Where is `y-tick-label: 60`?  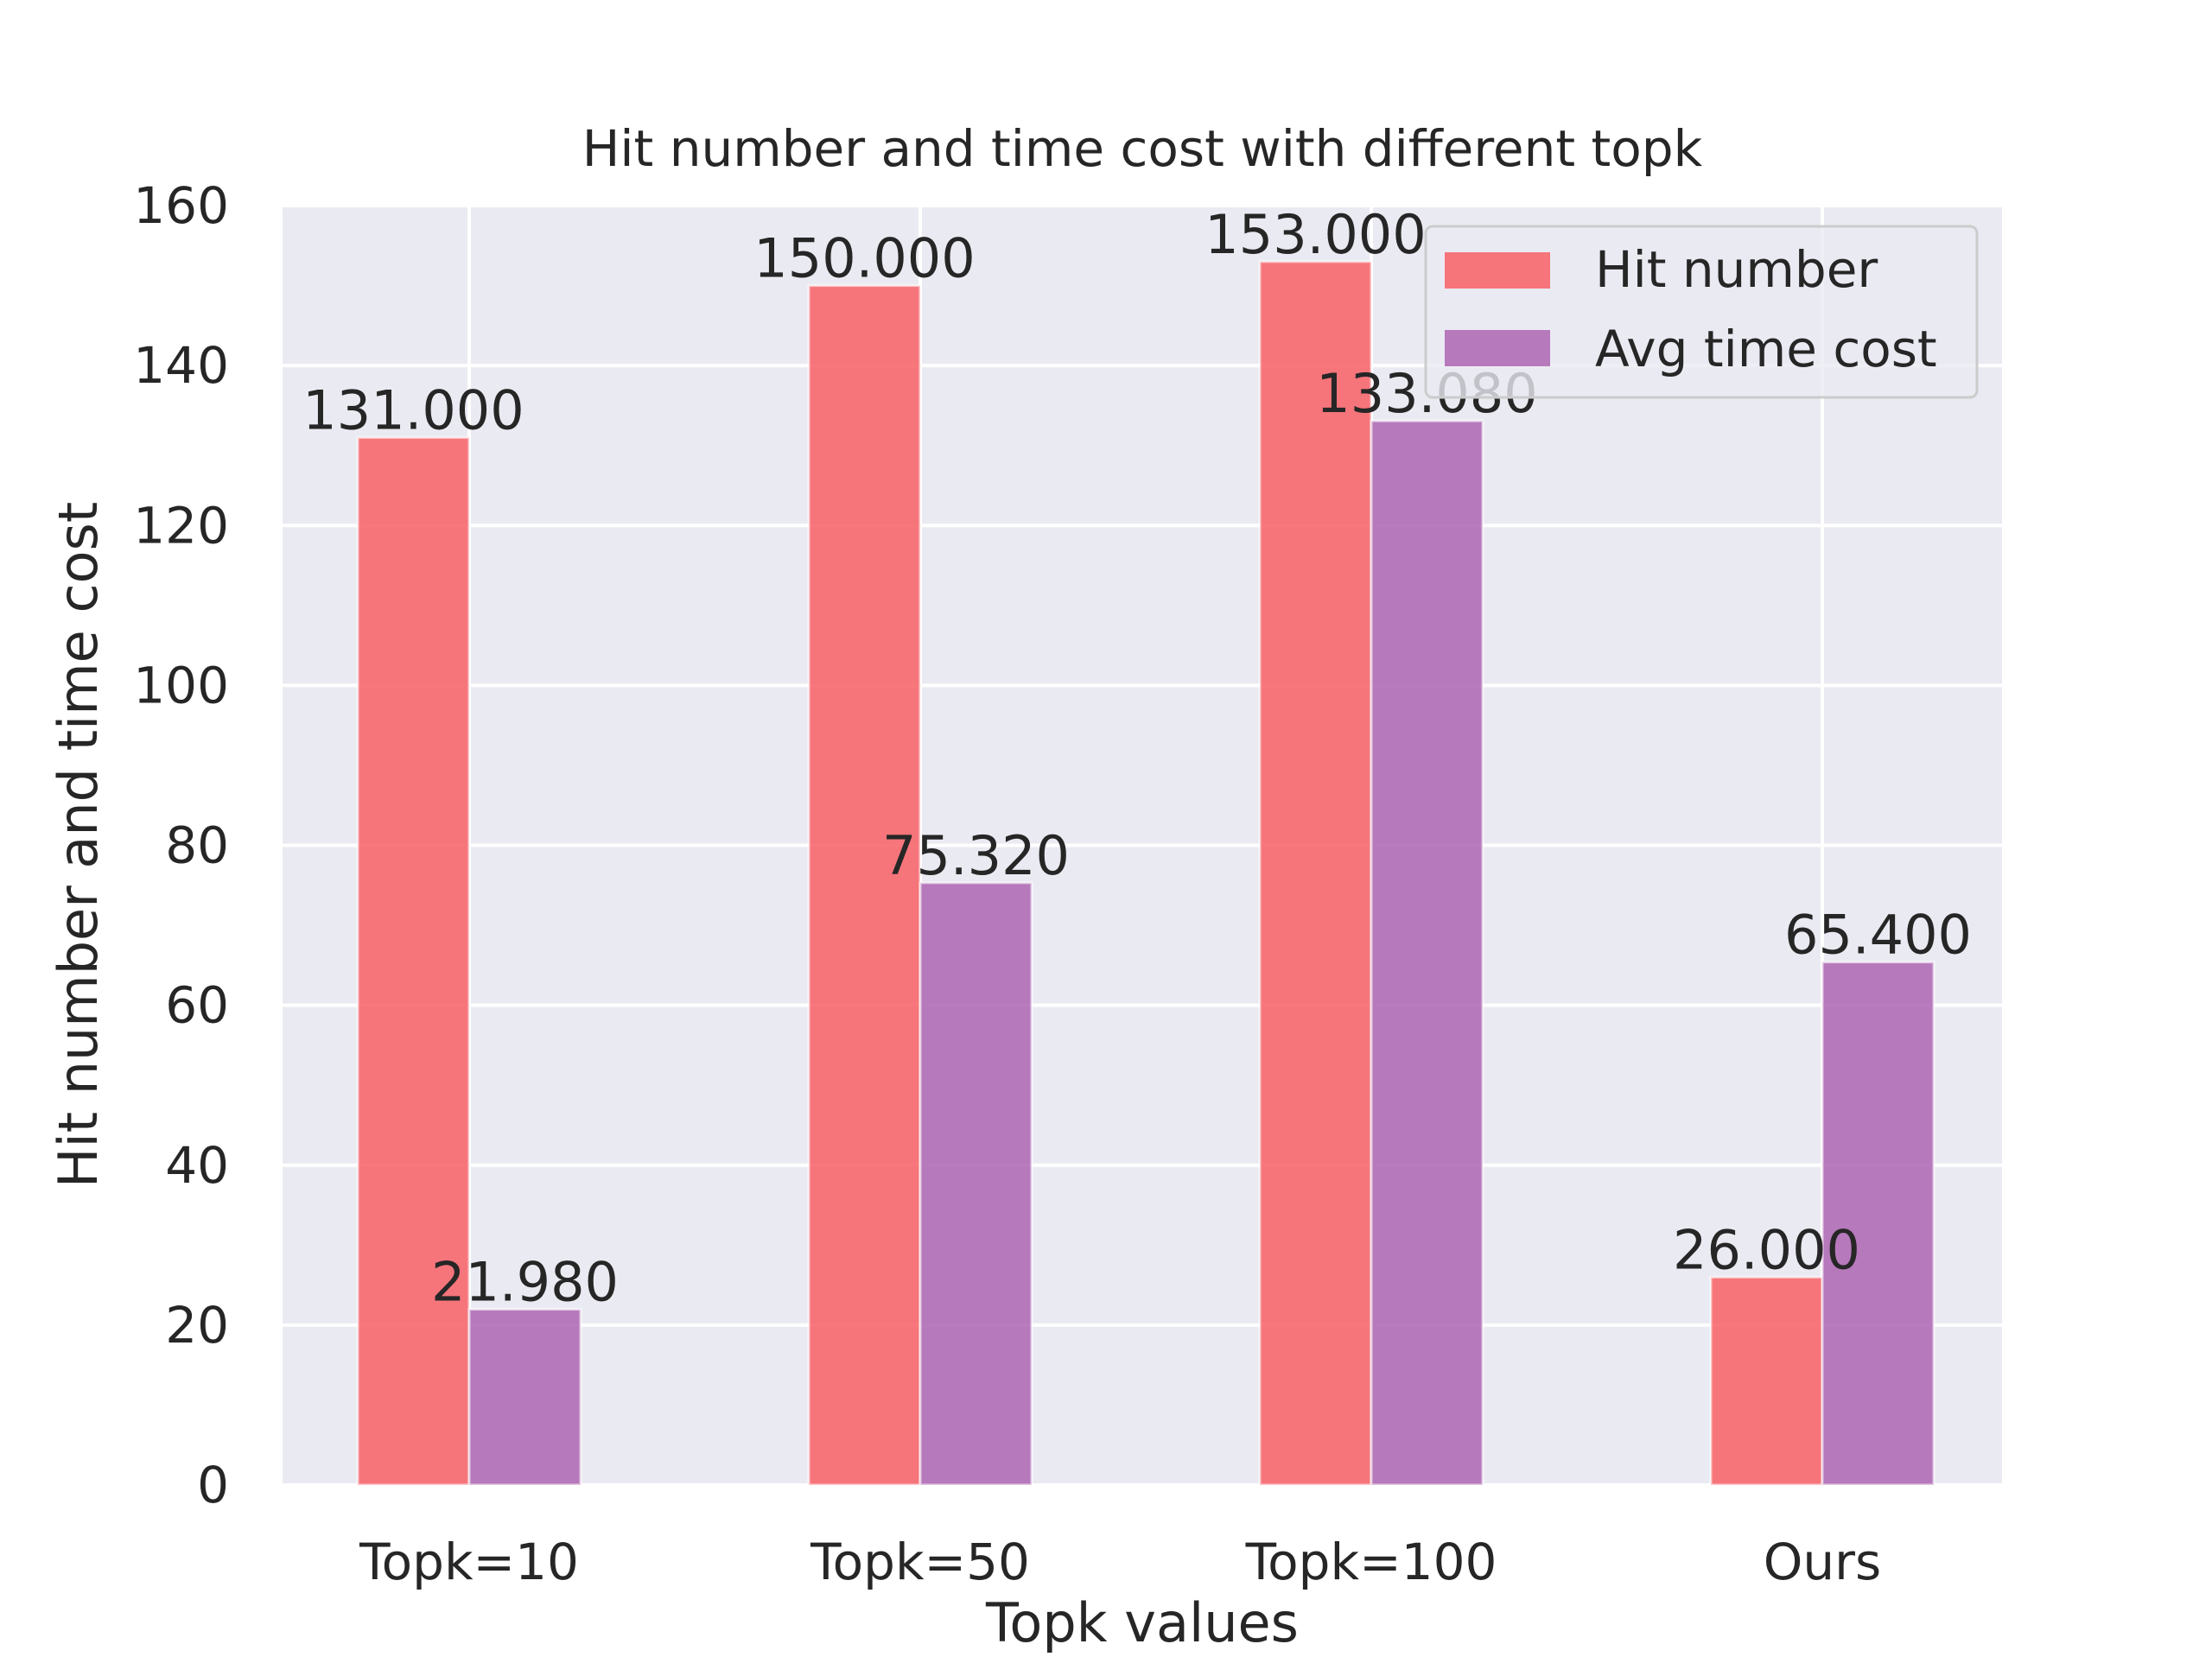 y-tick-label: 60 is located at coordinates (197, 1005).